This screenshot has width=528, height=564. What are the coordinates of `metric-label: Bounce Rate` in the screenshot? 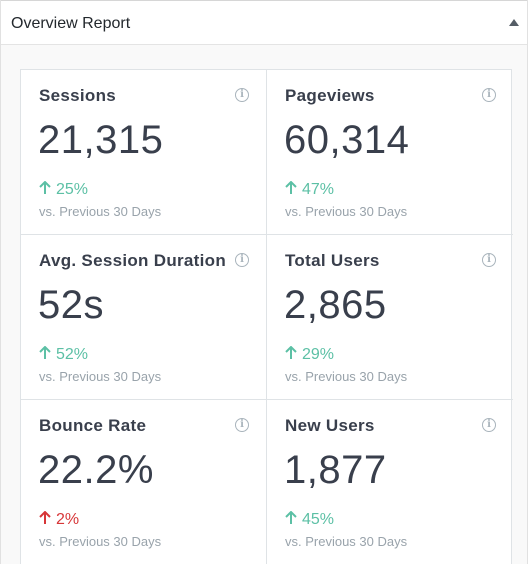 It's located at (93, 425).